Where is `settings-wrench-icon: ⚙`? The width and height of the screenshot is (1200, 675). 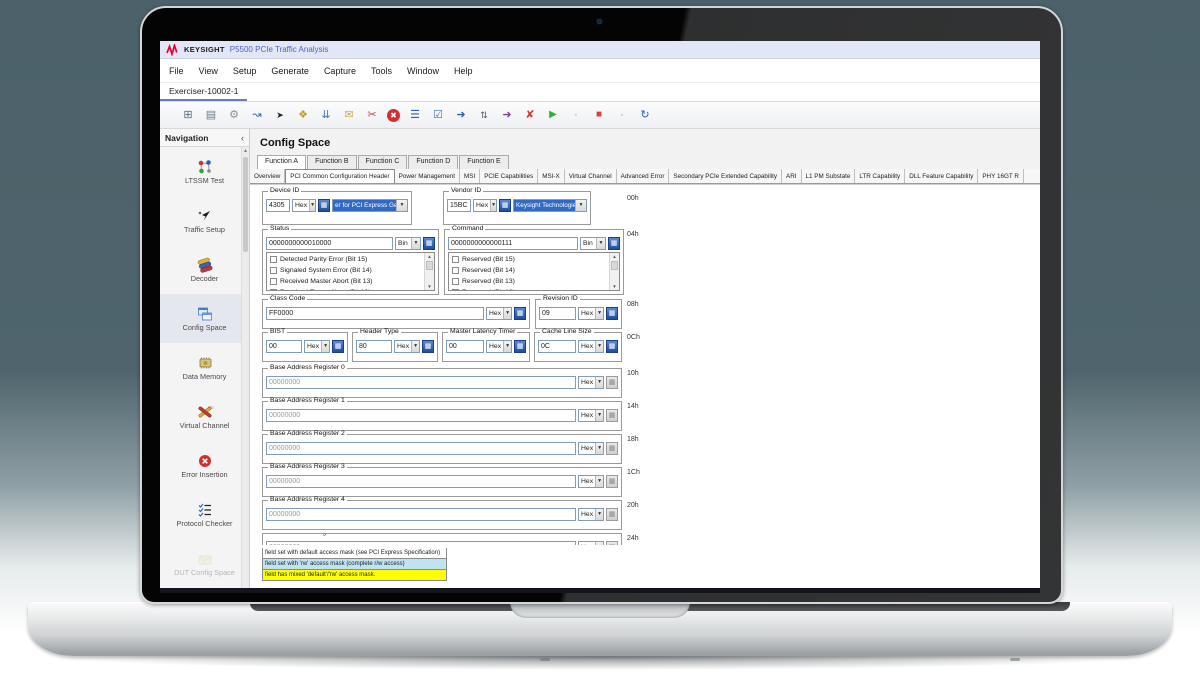
settings-wrench-icon: ⚙ is located at coordinates (234, 115).